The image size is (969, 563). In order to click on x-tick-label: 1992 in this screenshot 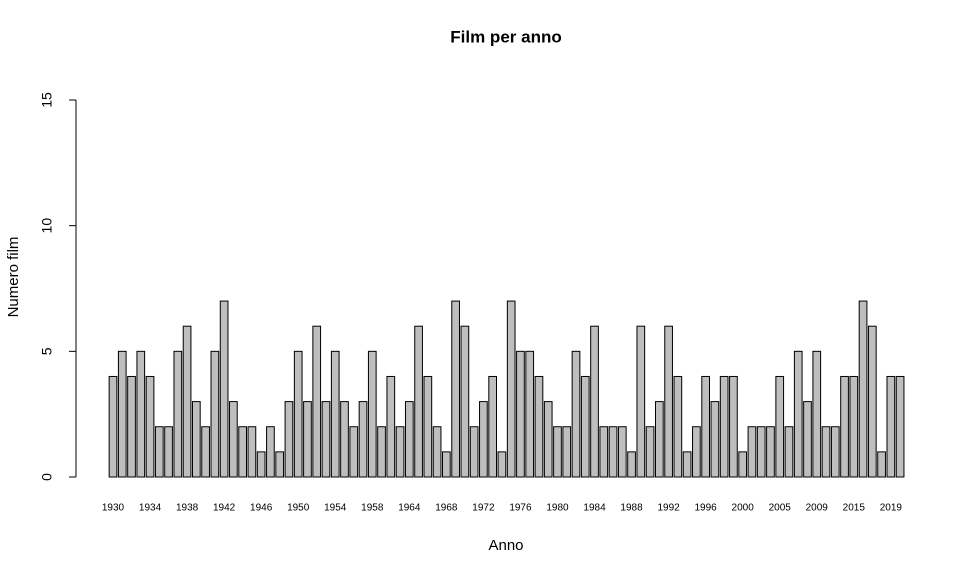, I will do `click(668, 508)`.